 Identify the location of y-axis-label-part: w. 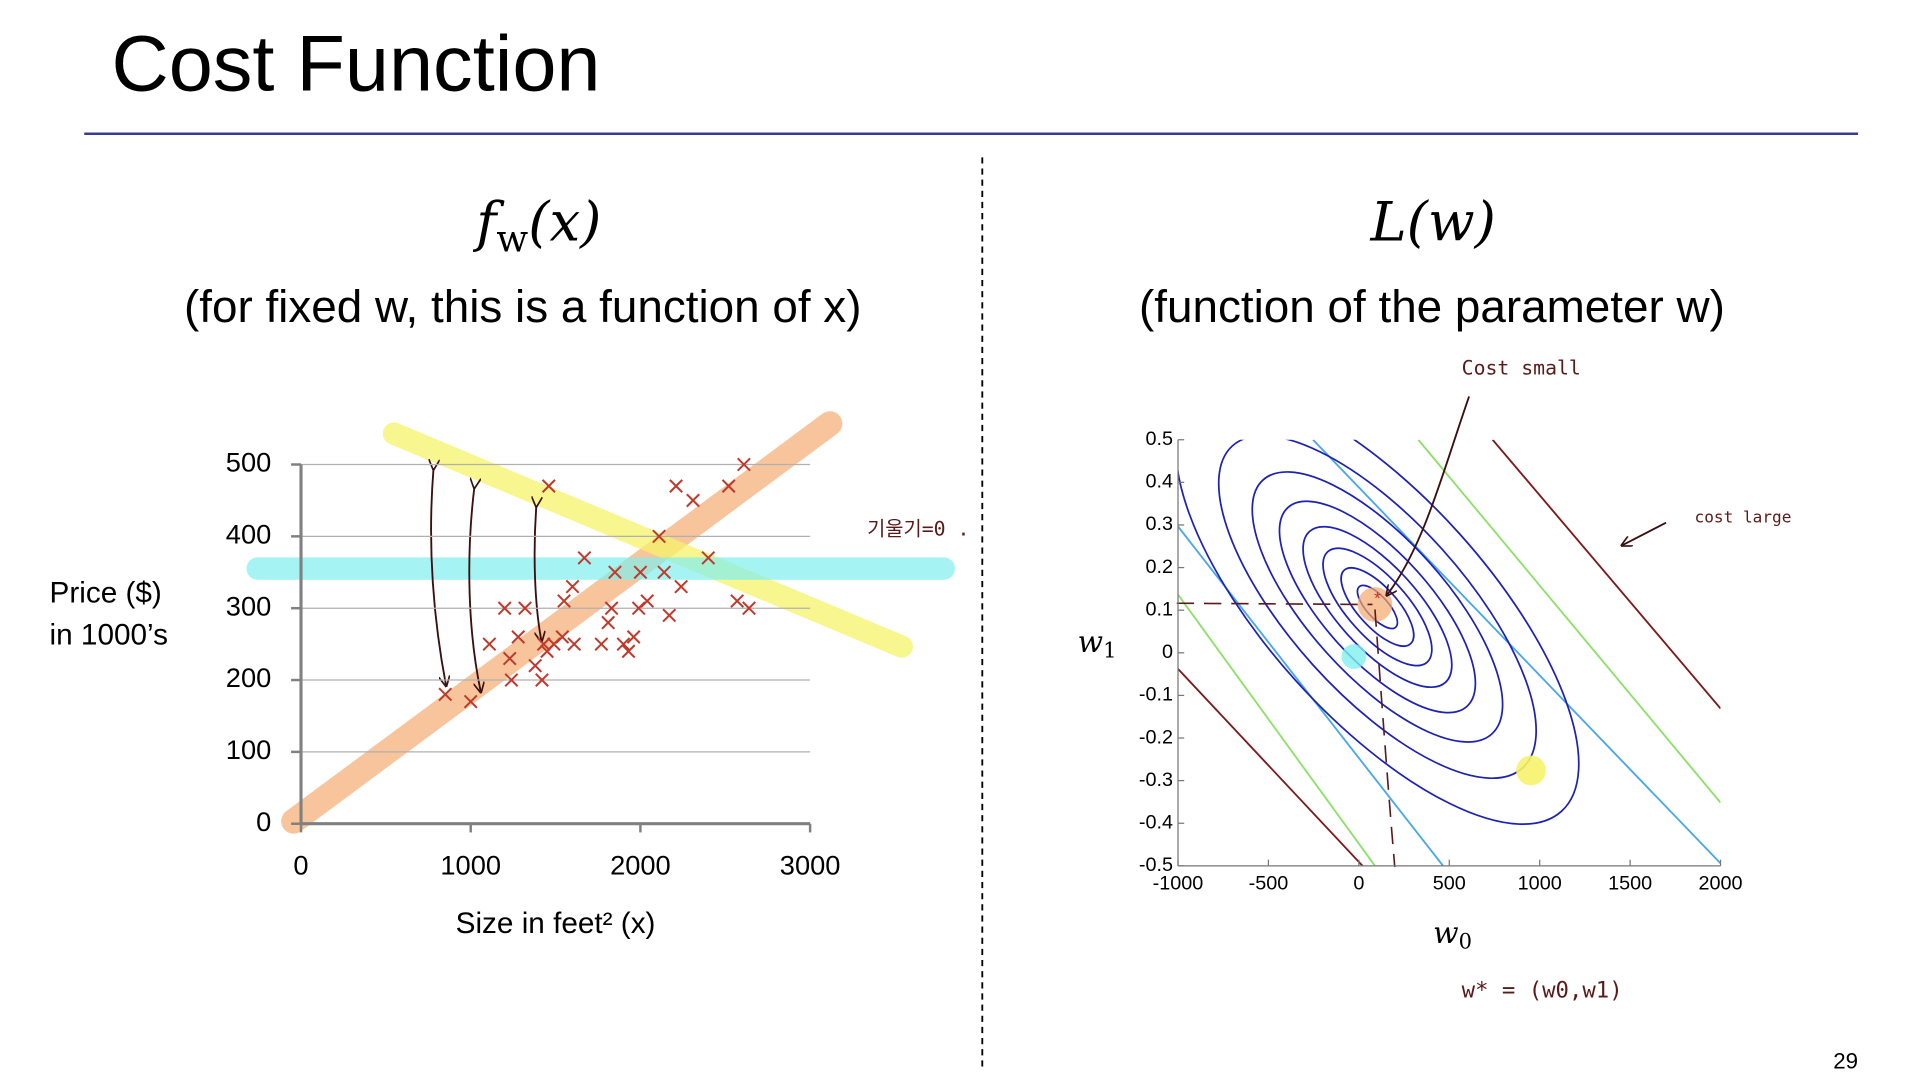
(1090, 642).